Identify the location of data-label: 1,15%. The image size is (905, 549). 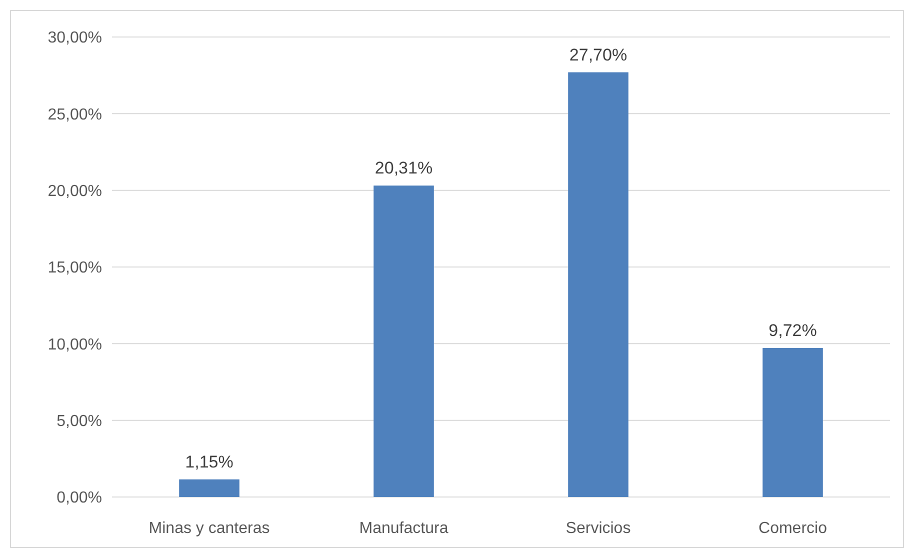
(209, 462).